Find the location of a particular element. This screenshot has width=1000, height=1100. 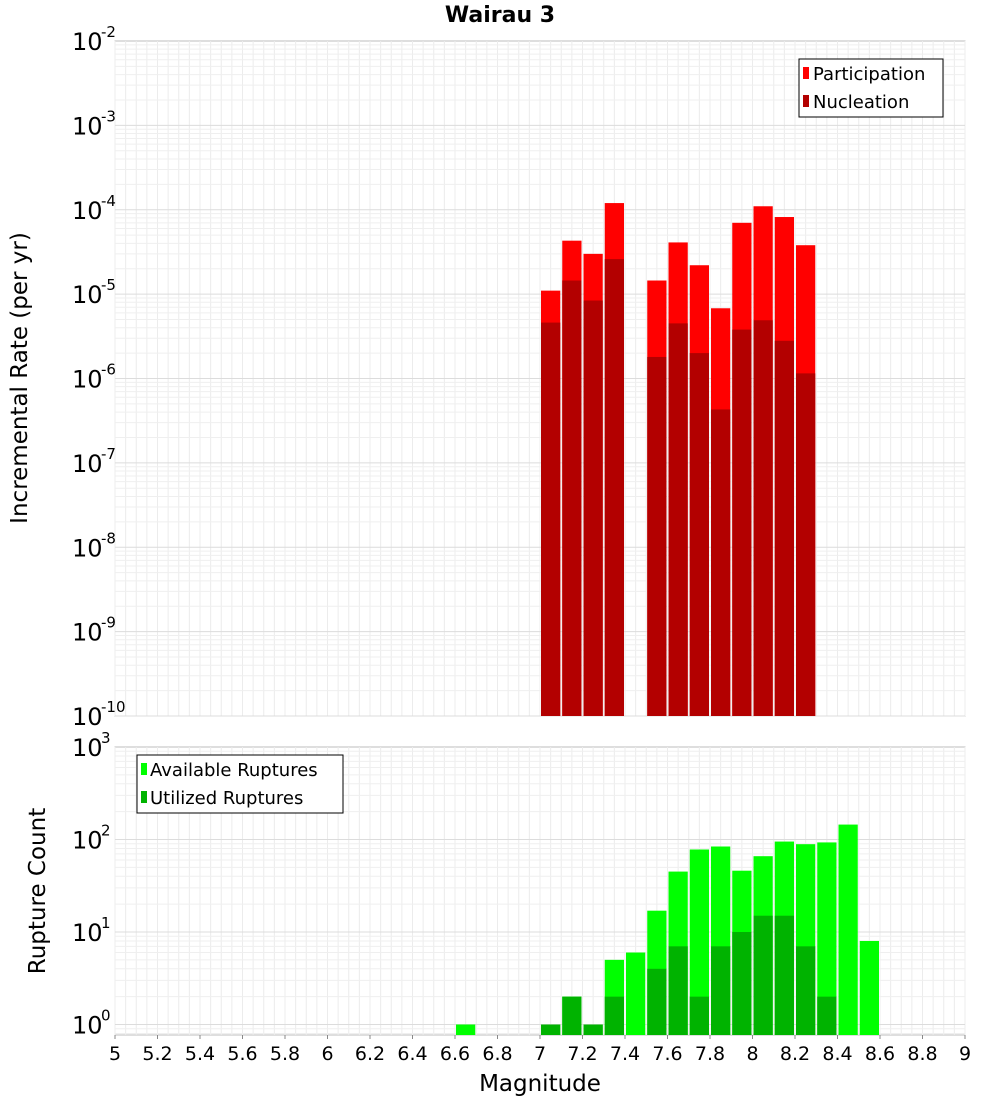

x-tick-label: 5.4 is located at coordinates (200, 1054).